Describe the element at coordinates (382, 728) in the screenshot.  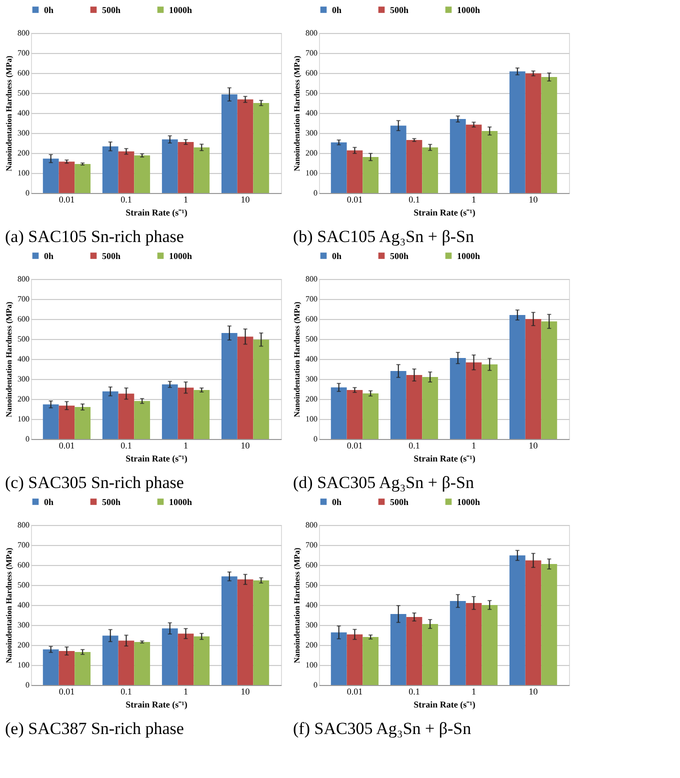
I see `text: (f) SAC305 Ag₃Sn + β-Sn` at that location.